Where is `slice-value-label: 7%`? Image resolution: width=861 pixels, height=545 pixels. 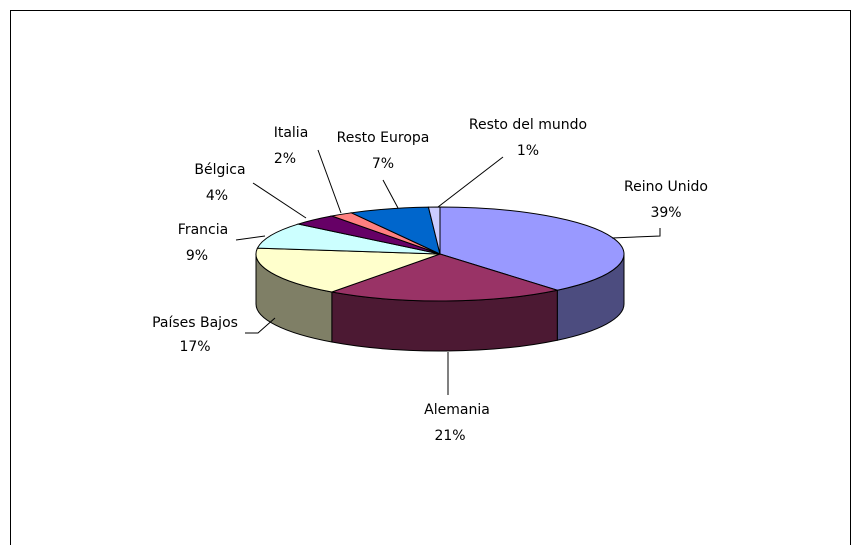 slice-value-label: 7% is located at coordinates (383, 164).